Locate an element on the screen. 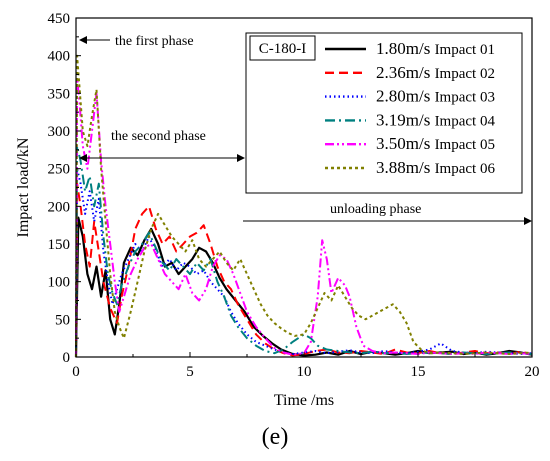 This screenshot has height=461, width=550. annotation-label: the first phase is located at coordinates (154, 41).